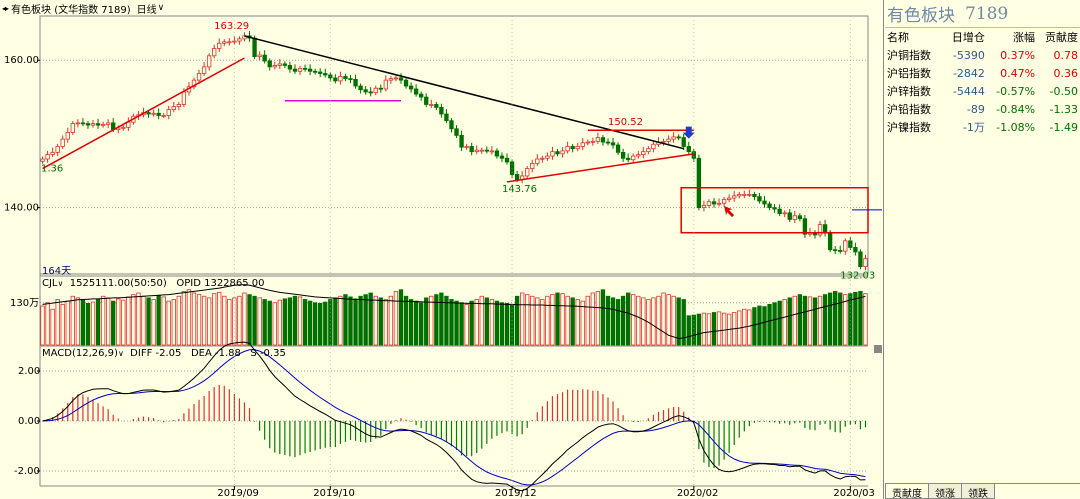 The image size is (1080, 499). I want to click on tab-top-losers: 领跌, so click(978, 491).